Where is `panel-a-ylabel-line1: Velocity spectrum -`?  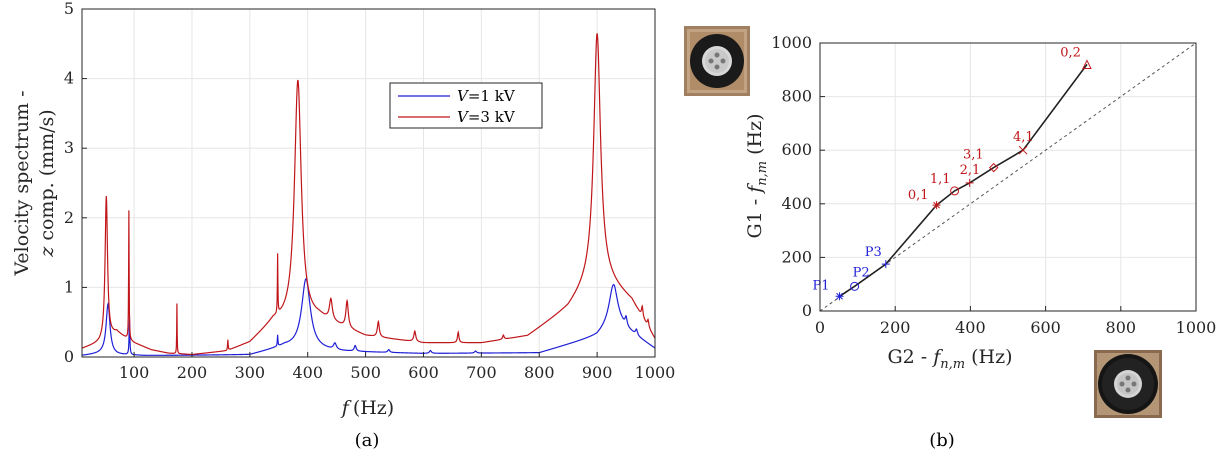
panel-a-ylabel-line1: Velocity spectrum - is located at coordinates (22, 183).